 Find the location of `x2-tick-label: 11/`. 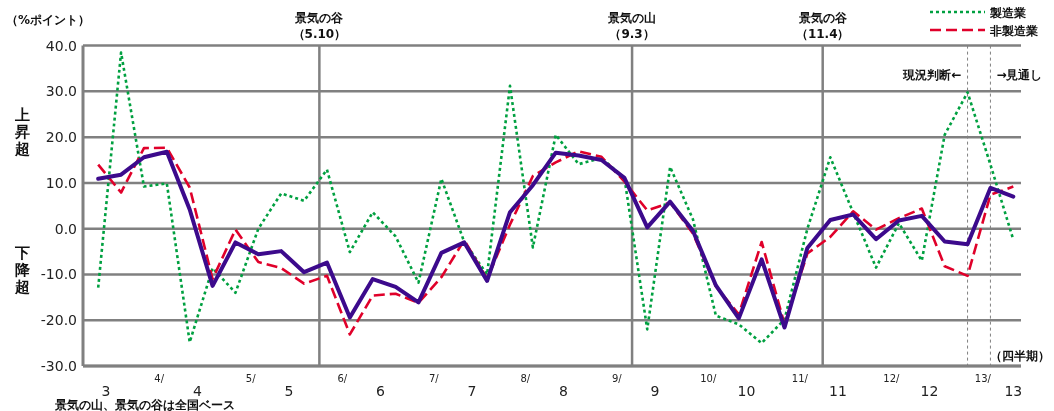

x2-tick-label: 11/ is located at coordinates (800, 378).